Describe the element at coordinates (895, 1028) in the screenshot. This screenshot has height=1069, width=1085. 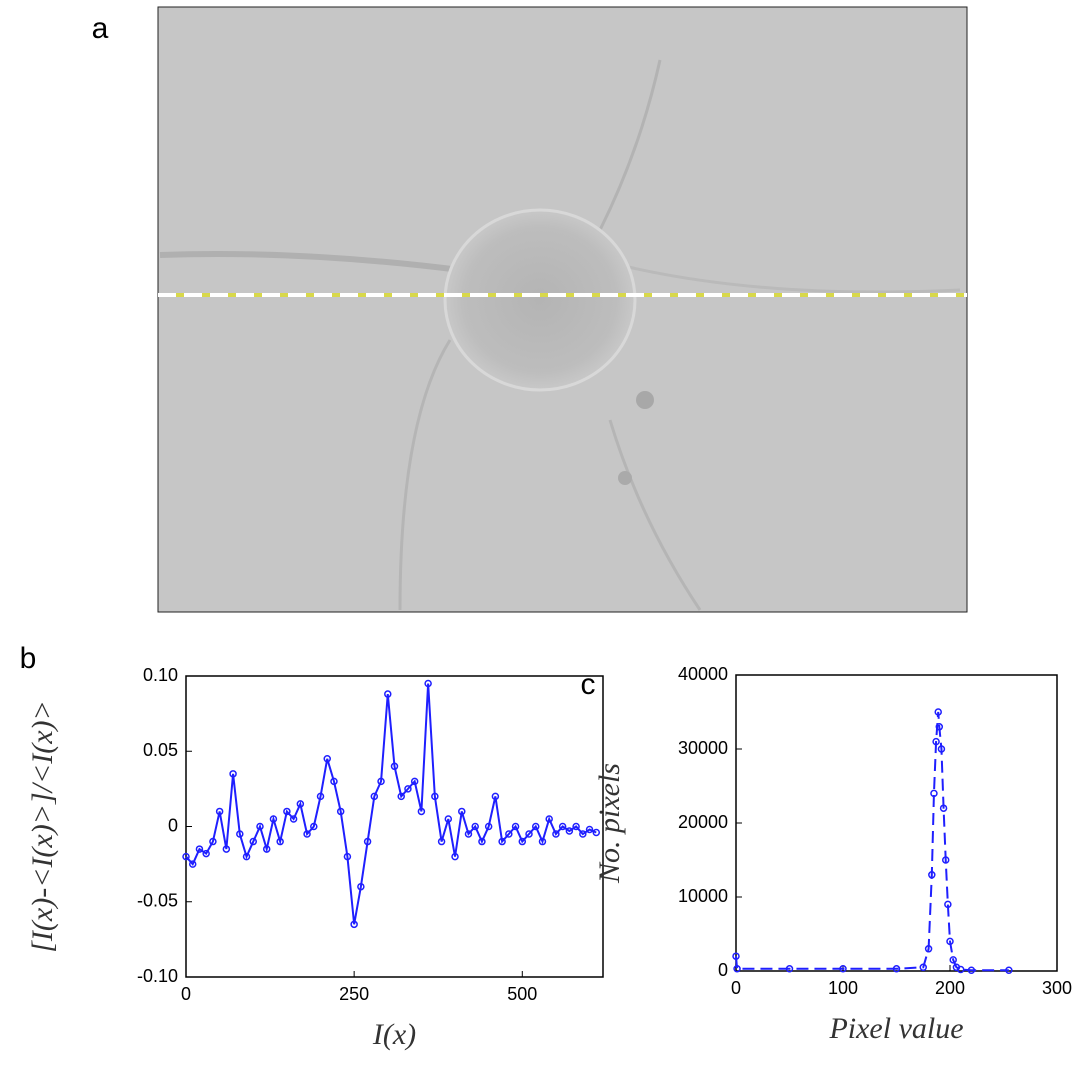
I see `x-axis-label: Pixel value` at that location.